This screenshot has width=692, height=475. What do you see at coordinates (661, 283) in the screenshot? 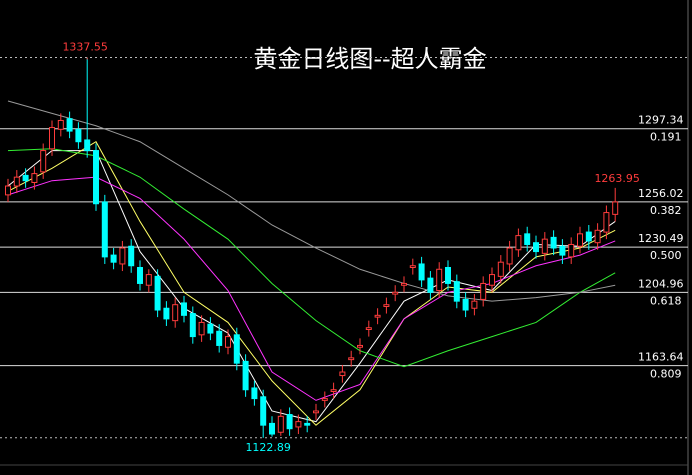
I see `level-price: 1204.96` at bounding box center [661, 283].